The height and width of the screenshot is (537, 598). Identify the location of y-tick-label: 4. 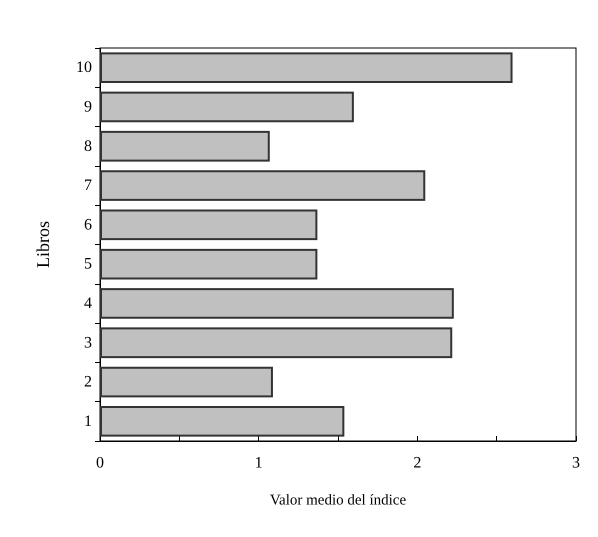
(88, 303).